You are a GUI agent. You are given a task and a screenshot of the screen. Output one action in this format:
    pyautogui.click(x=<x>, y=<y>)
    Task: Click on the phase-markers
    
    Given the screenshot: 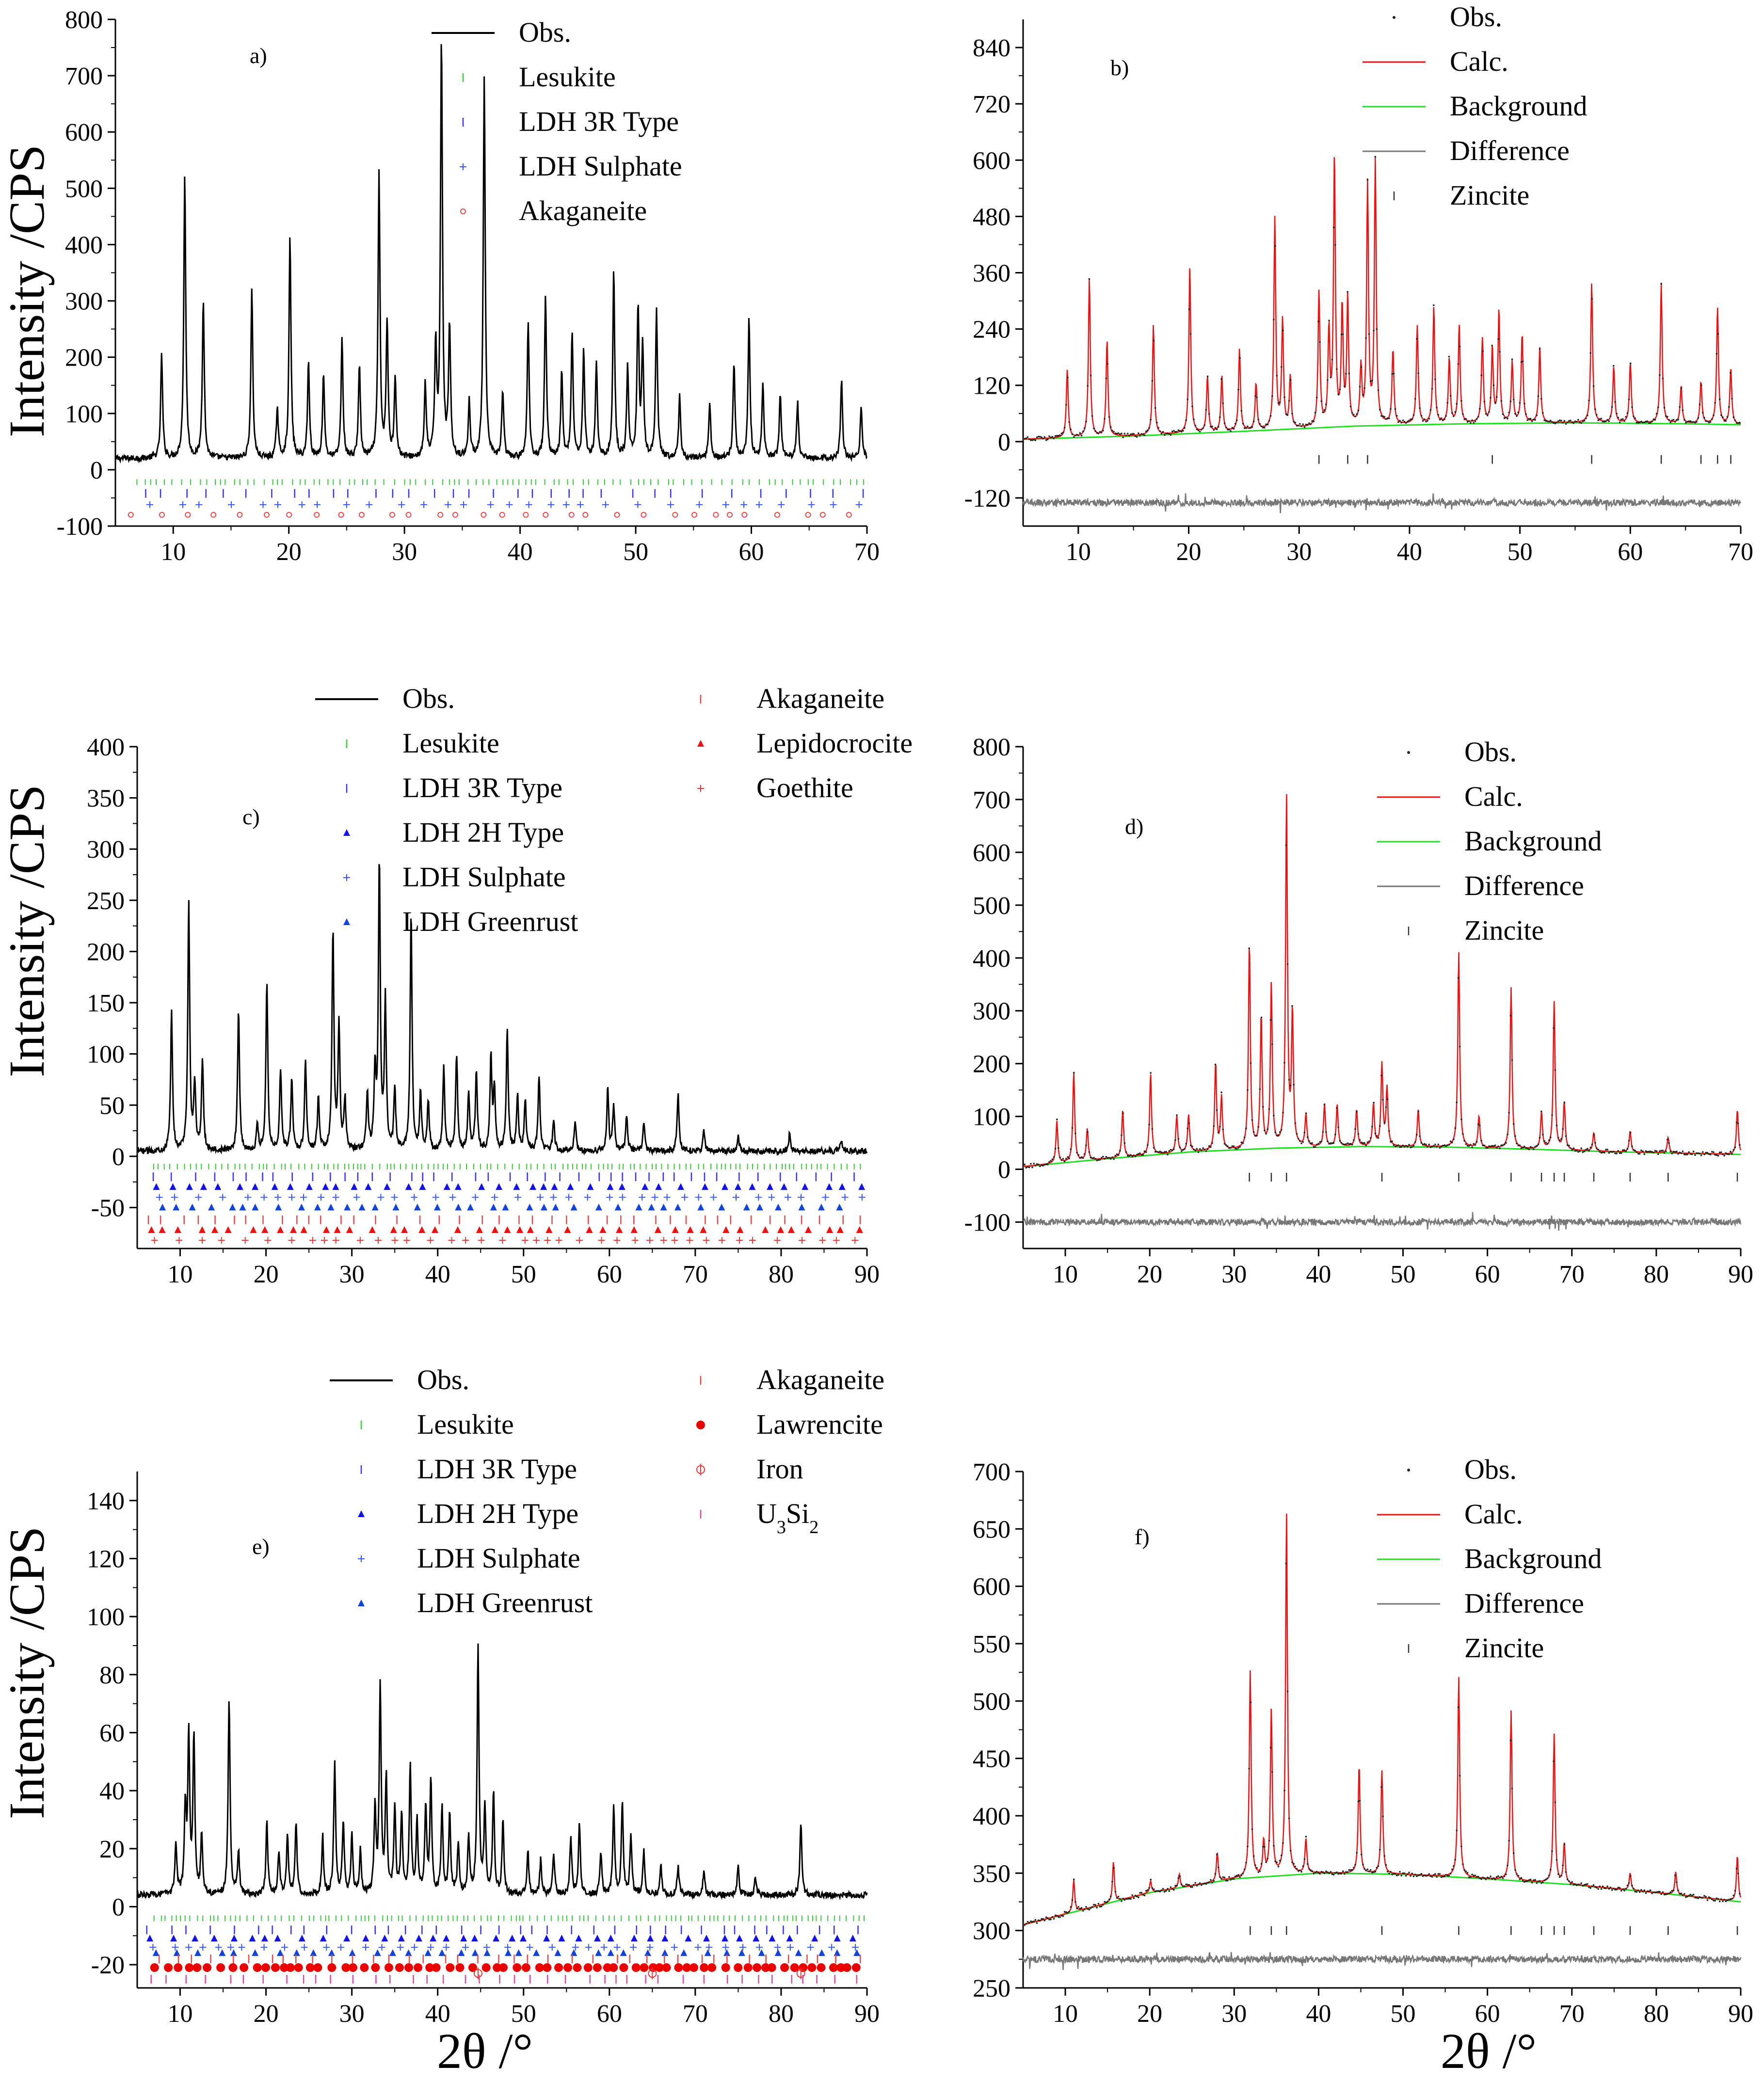 What is the action you would take?
    pyautogui.click(x=496, y=498)
    